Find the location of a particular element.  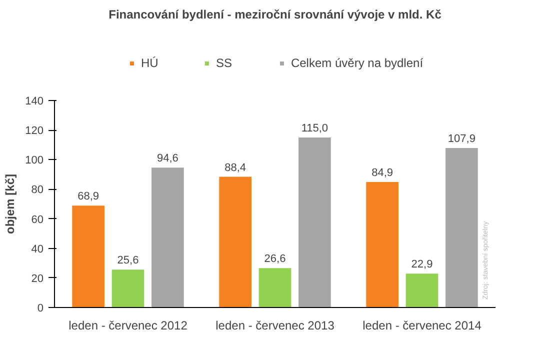

chart-title: Financování bydlení - meziroční srovnání vývoje v mld. Kč is located at coordinates (275, 15).